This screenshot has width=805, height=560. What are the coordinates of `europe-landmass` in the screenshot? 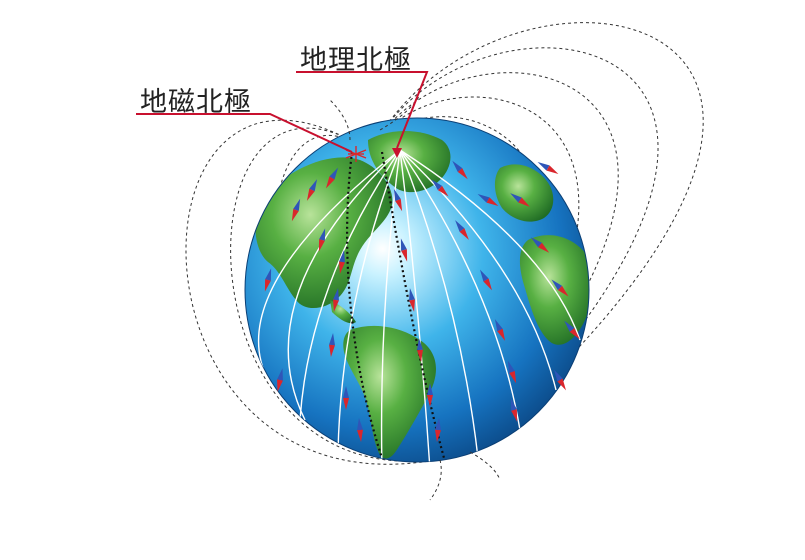 It's located at (524, 193).